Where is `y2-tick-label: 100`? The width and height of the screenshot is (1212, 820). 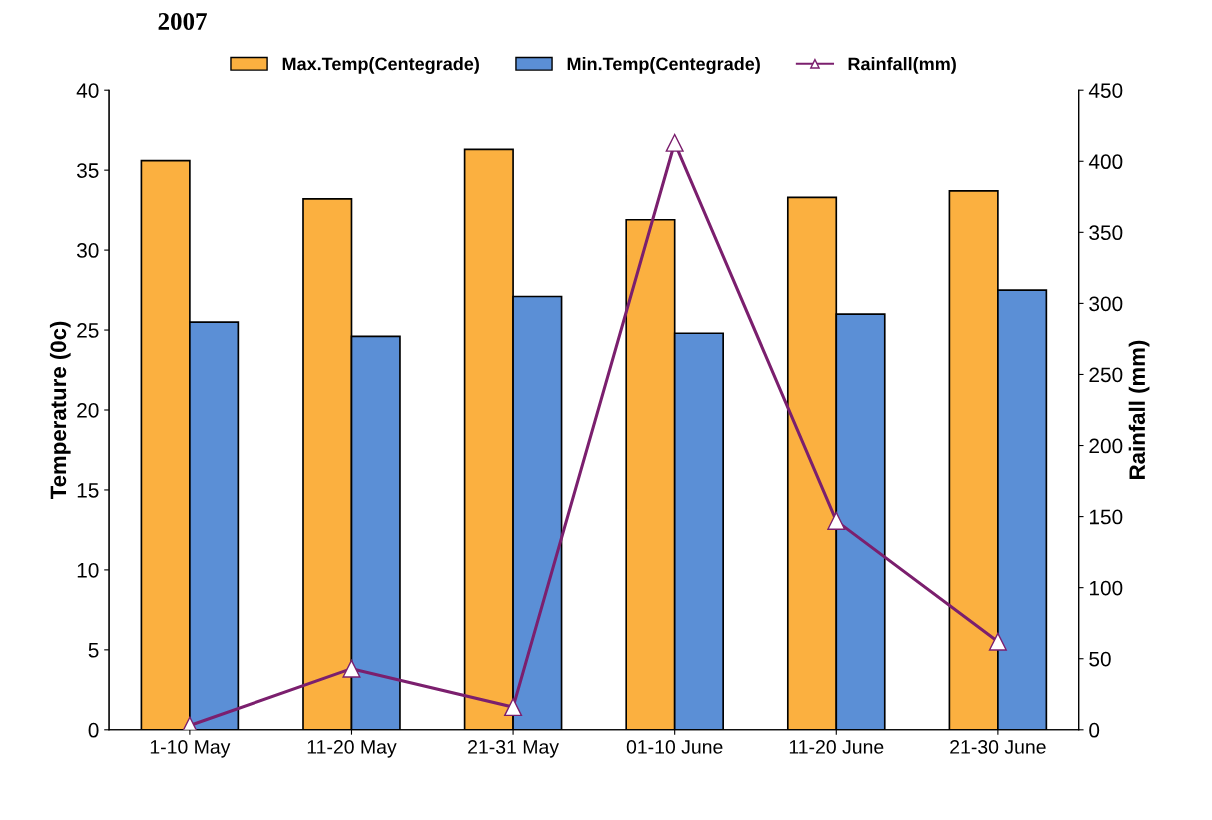
y2-tick-label: 100 is located at coordinates (1106, 588).